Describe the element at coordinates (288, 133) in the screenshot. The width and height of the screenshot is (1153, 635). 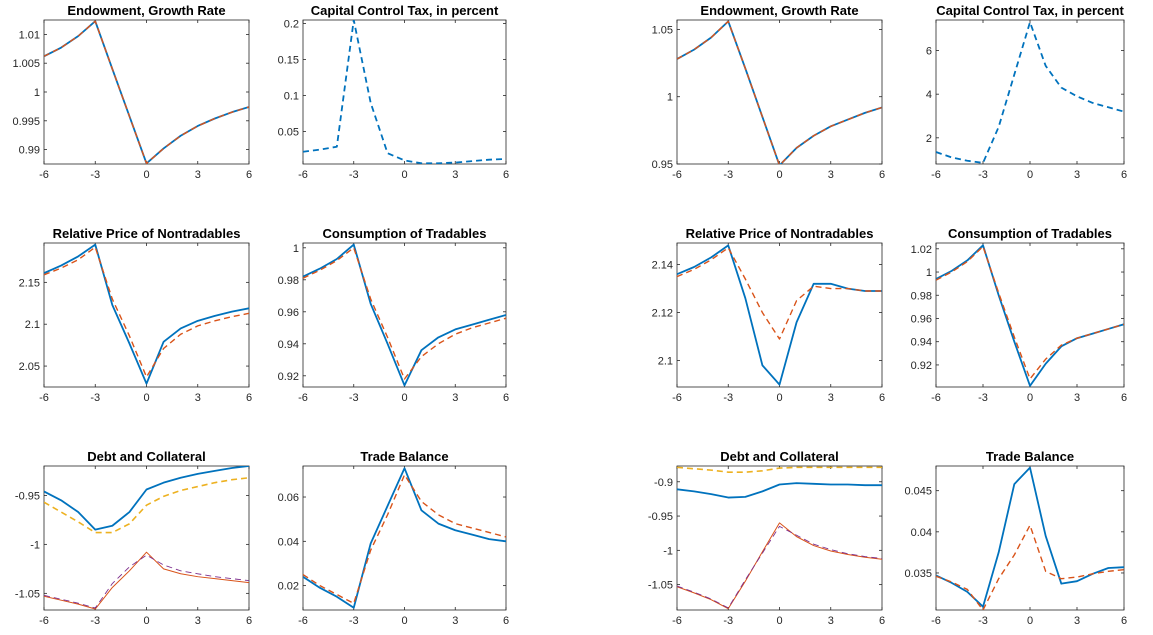
I see `y-tick-label: 0.05` at that location.